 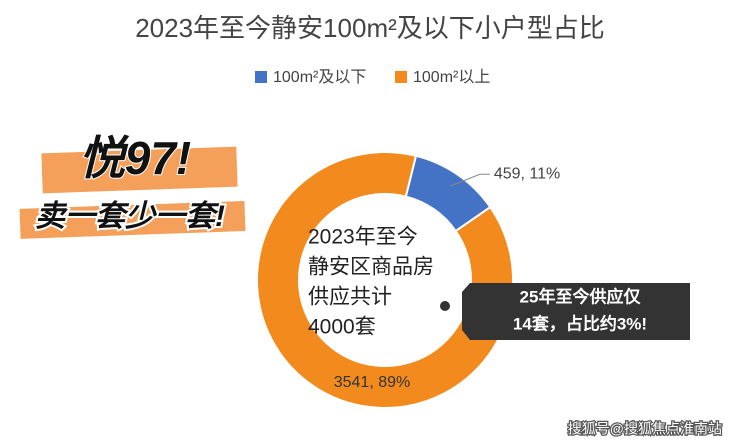 I want to click on legend-label: 100m²及以下, so click(x=319, y=77).